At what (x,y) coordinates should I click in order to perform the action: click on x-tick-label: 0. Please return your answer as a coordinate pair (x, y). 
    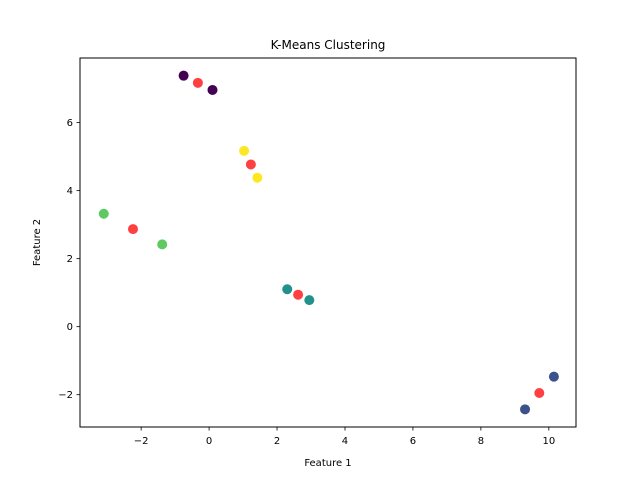
    Looking at the image, I should click on (209, 441).